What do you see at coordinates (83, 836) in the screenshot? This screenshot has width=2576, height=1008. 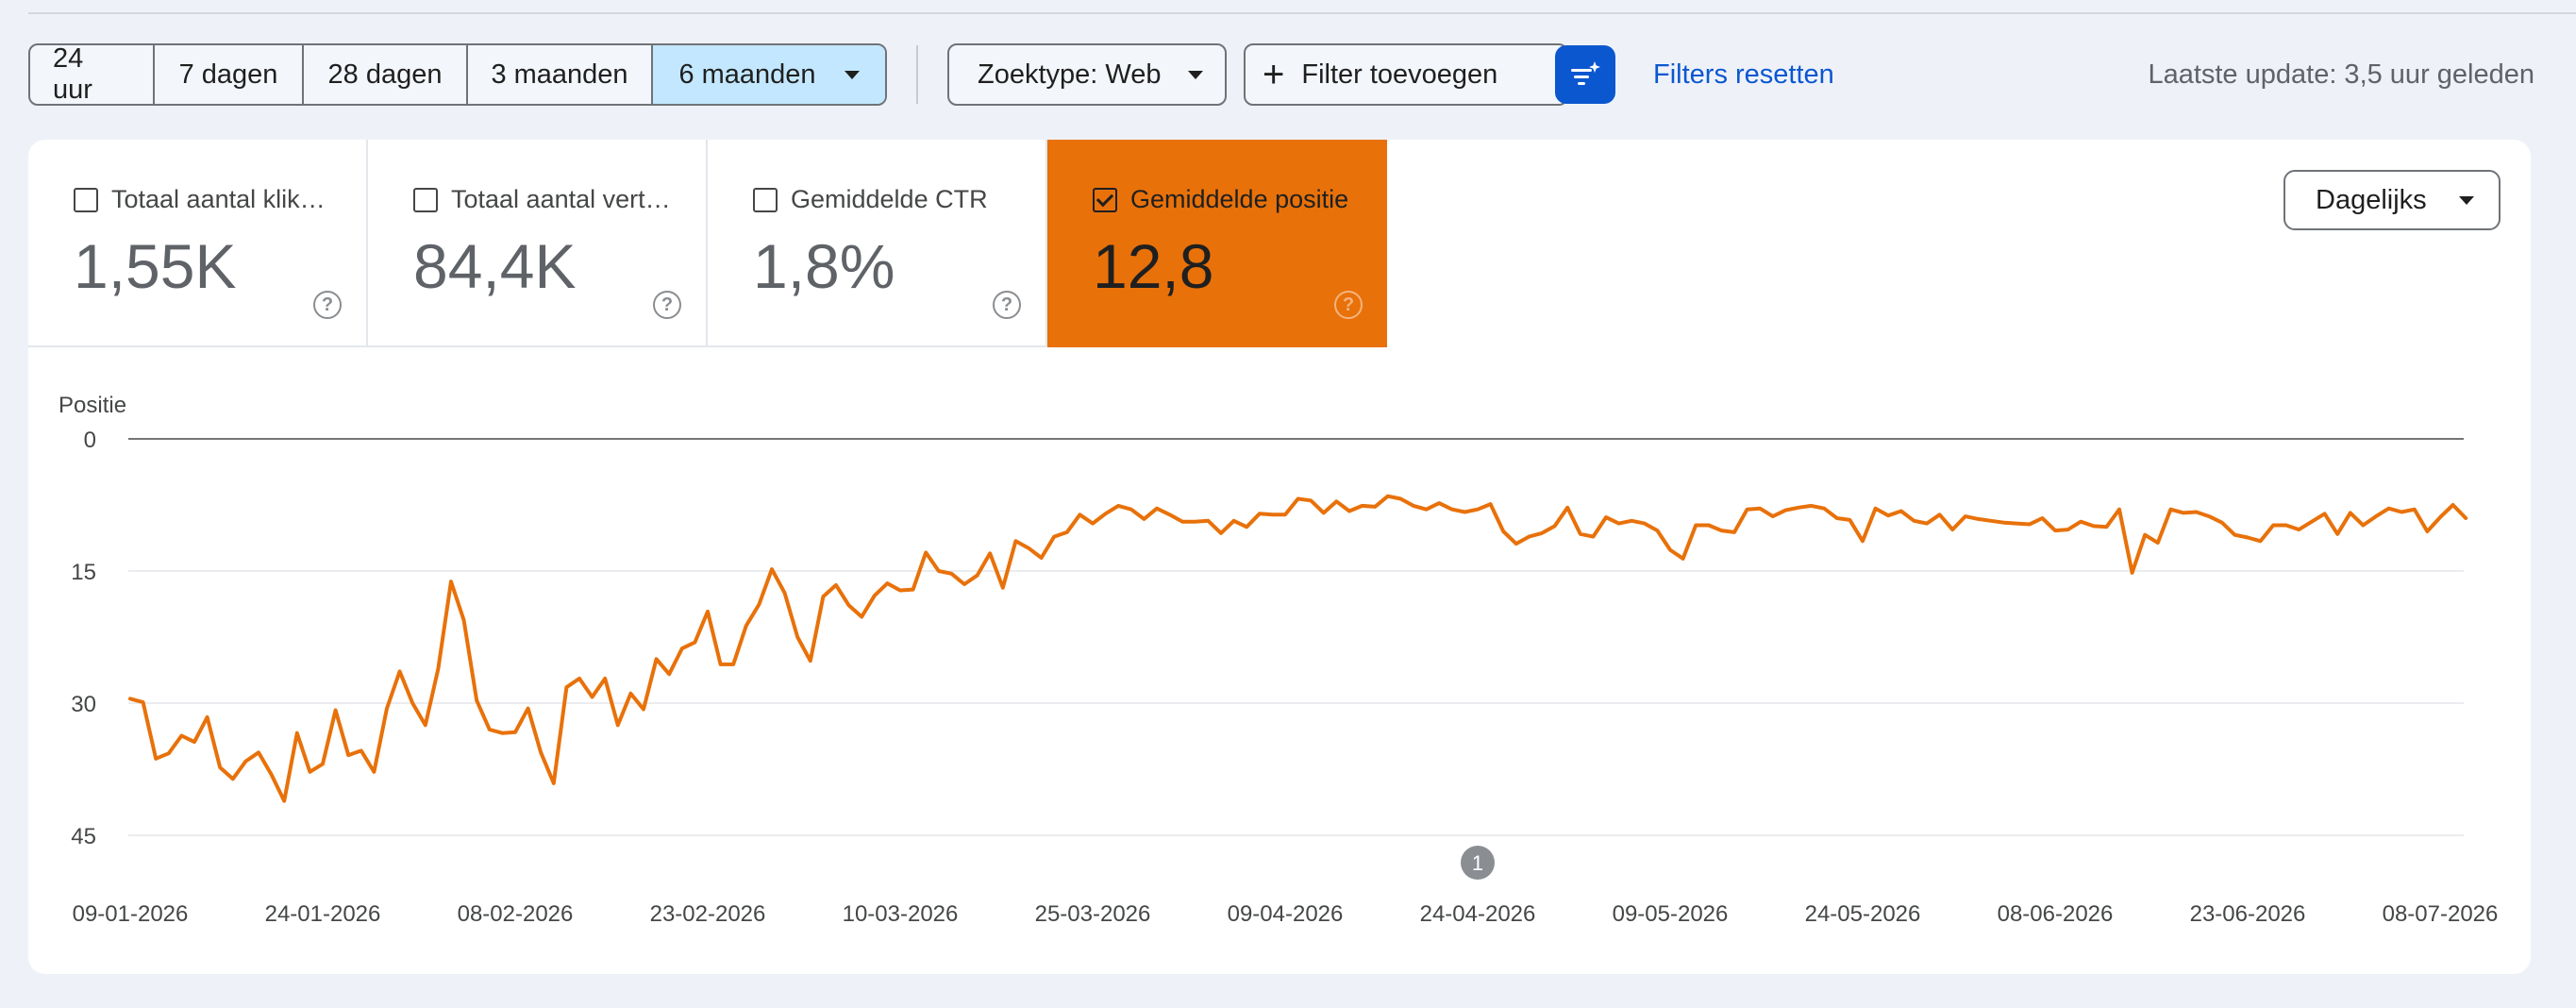 I see `y-tick-label: 45` at bounding box center [83, 836].